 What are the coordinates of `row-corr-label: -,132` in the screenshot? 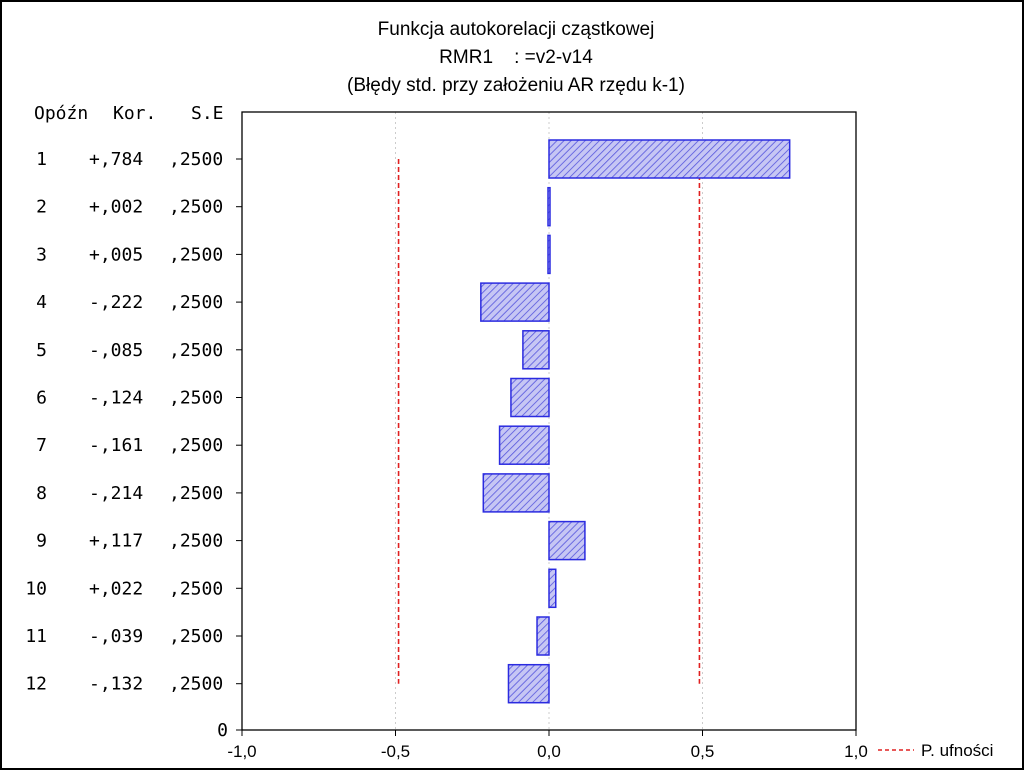 It's located at (116, 684).